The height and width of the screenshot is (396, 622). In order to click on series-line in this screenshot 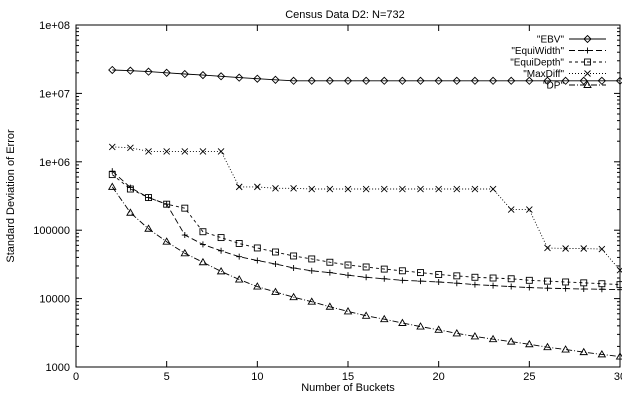, I will do `click(366, 75)`.